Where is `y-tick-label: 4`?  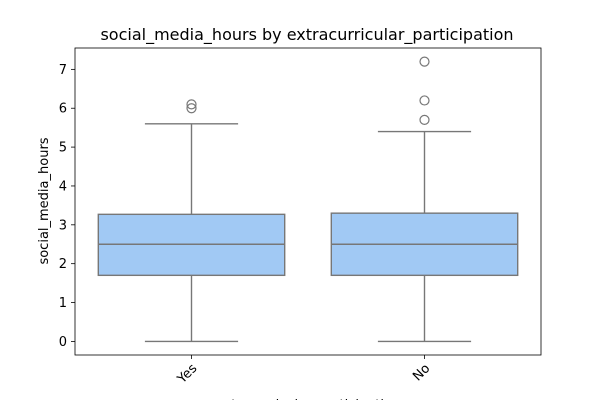 y-tick-label: 4 is located at coordinates (63, 186).